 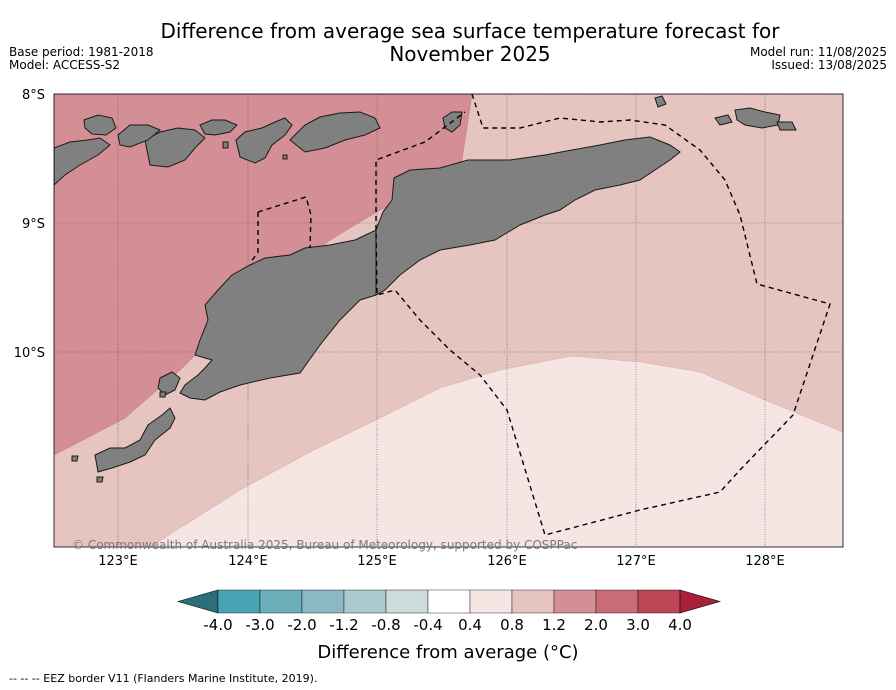 What do you see at coordinates (554, 625) in the screenshot?
I see `colorbar-tick-label: 1.2` at bounding box center [554, 625].